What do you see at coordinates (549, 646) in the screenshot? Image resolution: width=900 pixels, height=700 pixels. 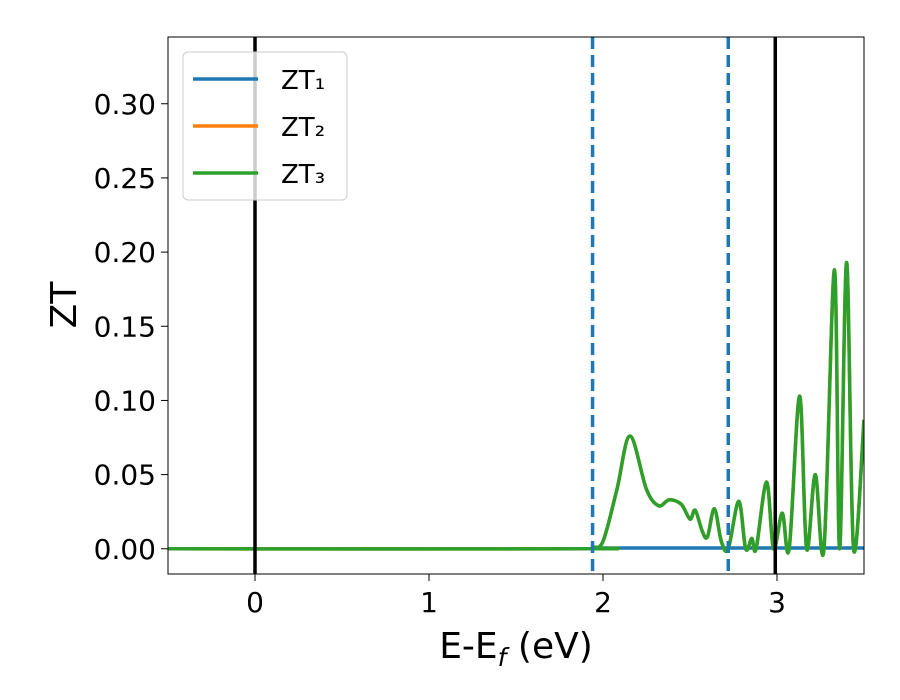 I see `x-axis-label-part: (eV)` at bounding box center [549, 646].